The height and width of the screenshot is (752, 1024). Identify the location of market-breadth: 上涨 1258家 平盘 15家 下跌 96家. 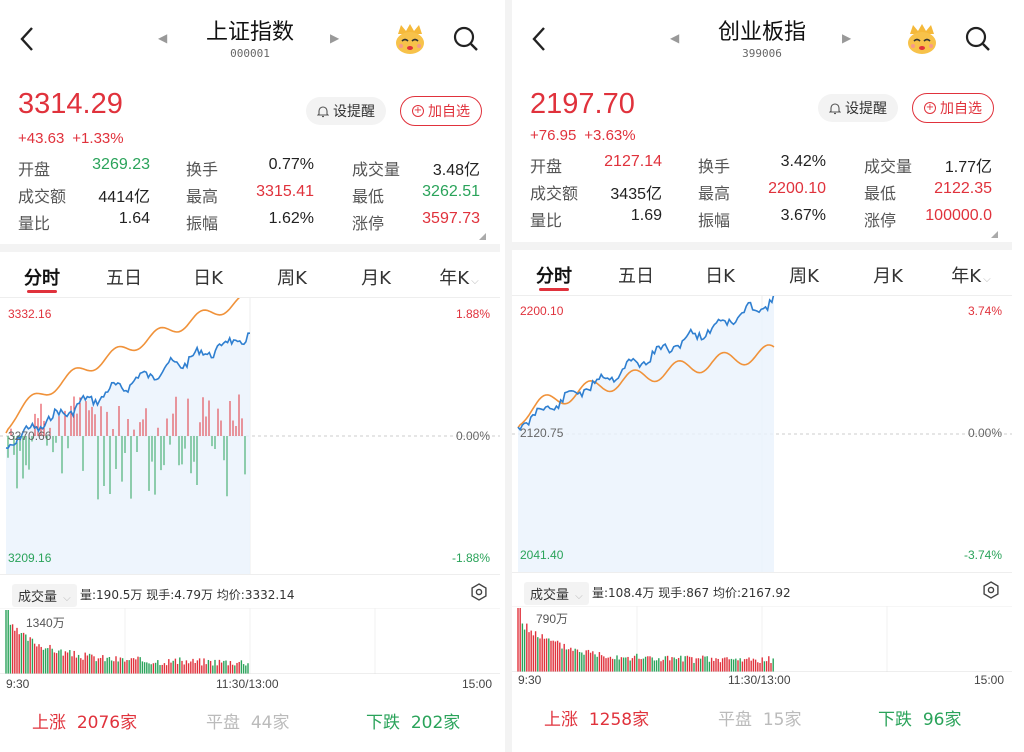
(762, 717).